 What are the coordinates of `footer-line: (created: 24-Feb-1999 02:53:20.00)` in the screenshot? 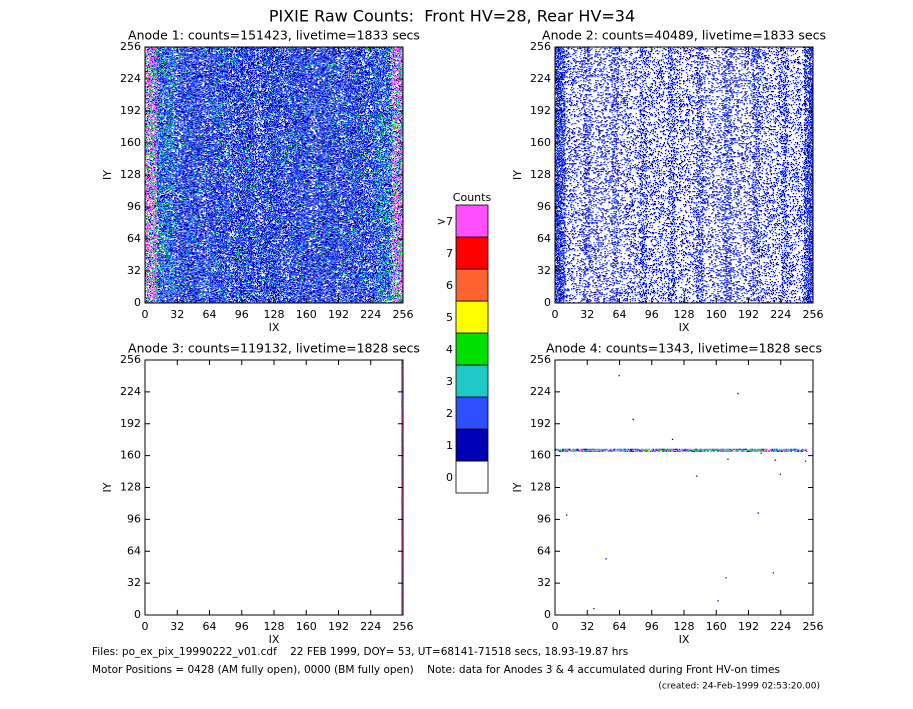 It's located at (739, 687).